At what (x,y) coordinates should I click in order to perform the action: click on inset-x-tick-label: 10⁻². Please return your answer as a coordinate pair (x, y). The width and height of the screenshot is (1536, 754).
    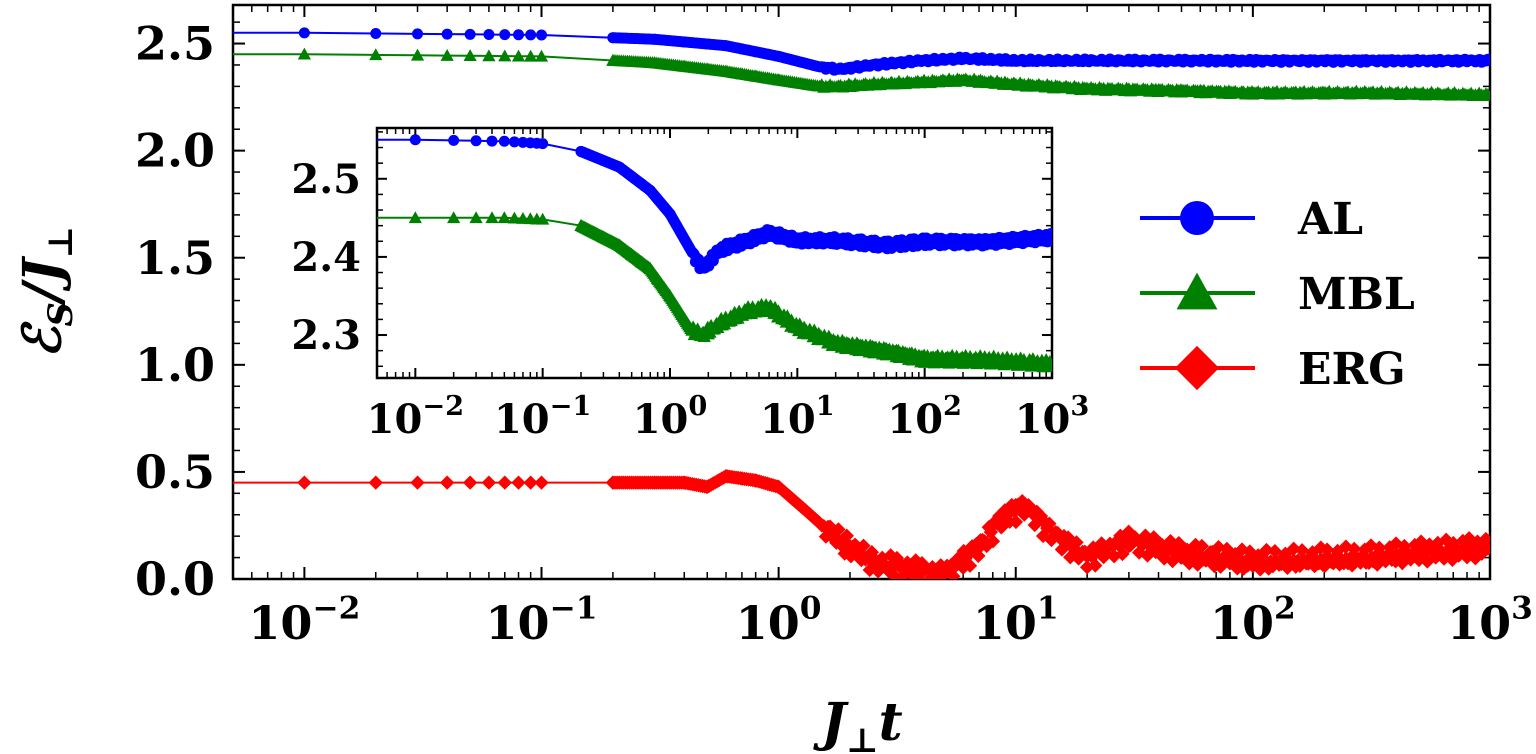
    Looking at the image, I should click on (415, 416).